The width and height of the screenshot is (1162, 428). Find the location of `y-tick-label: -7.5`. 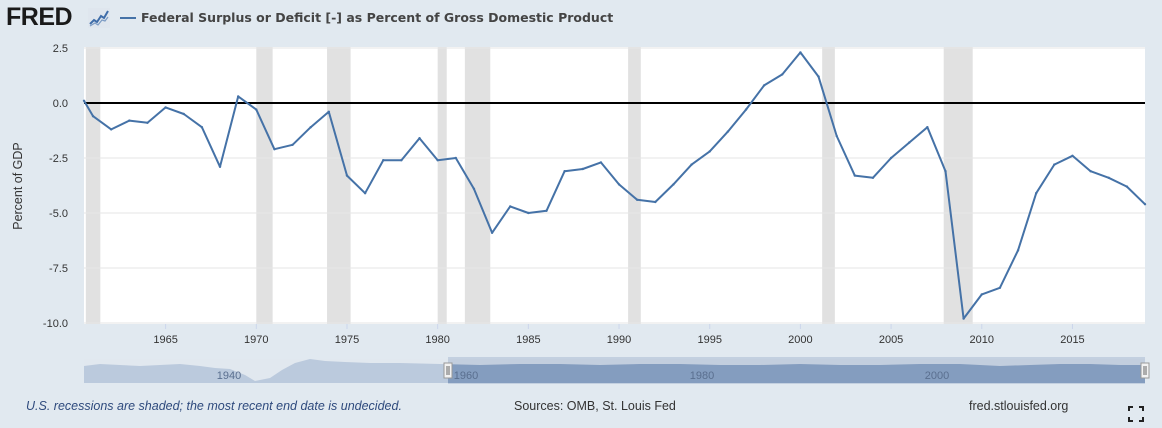

y-tick-label: -7.5 is located at coordinates (58, 269).